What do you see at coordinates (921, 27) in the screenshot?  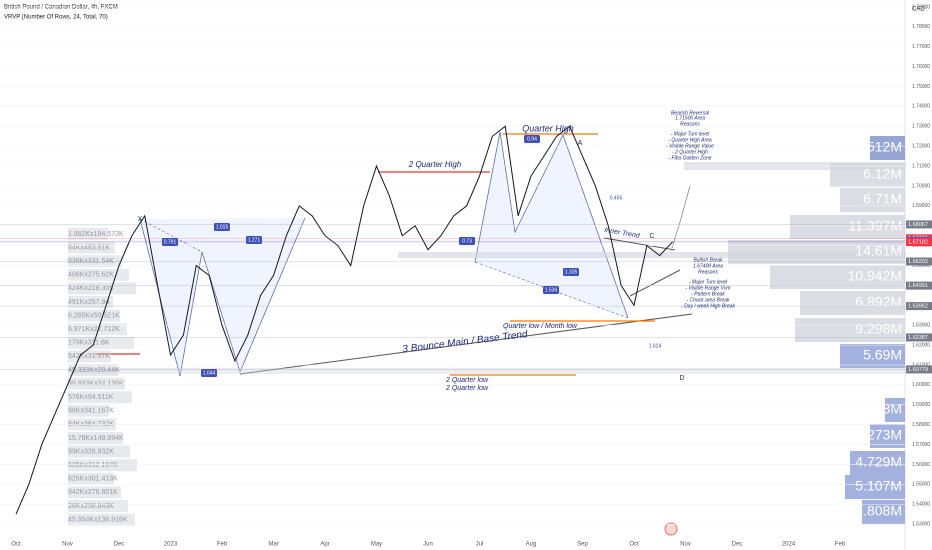 I see `y-tick-label: 1.78000` at bounding box center [921, 27].